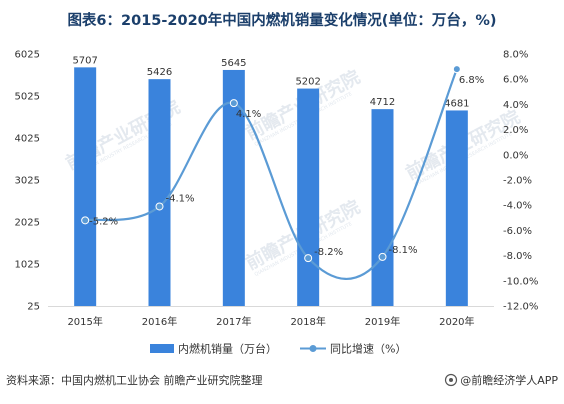 Image resolution: width=564 pixels, height=404 pixels. What do you see at coordinates (515, 155) in the screenshot?
I see `right-tick-label: 0.0%` at bounding box center [515, 155].